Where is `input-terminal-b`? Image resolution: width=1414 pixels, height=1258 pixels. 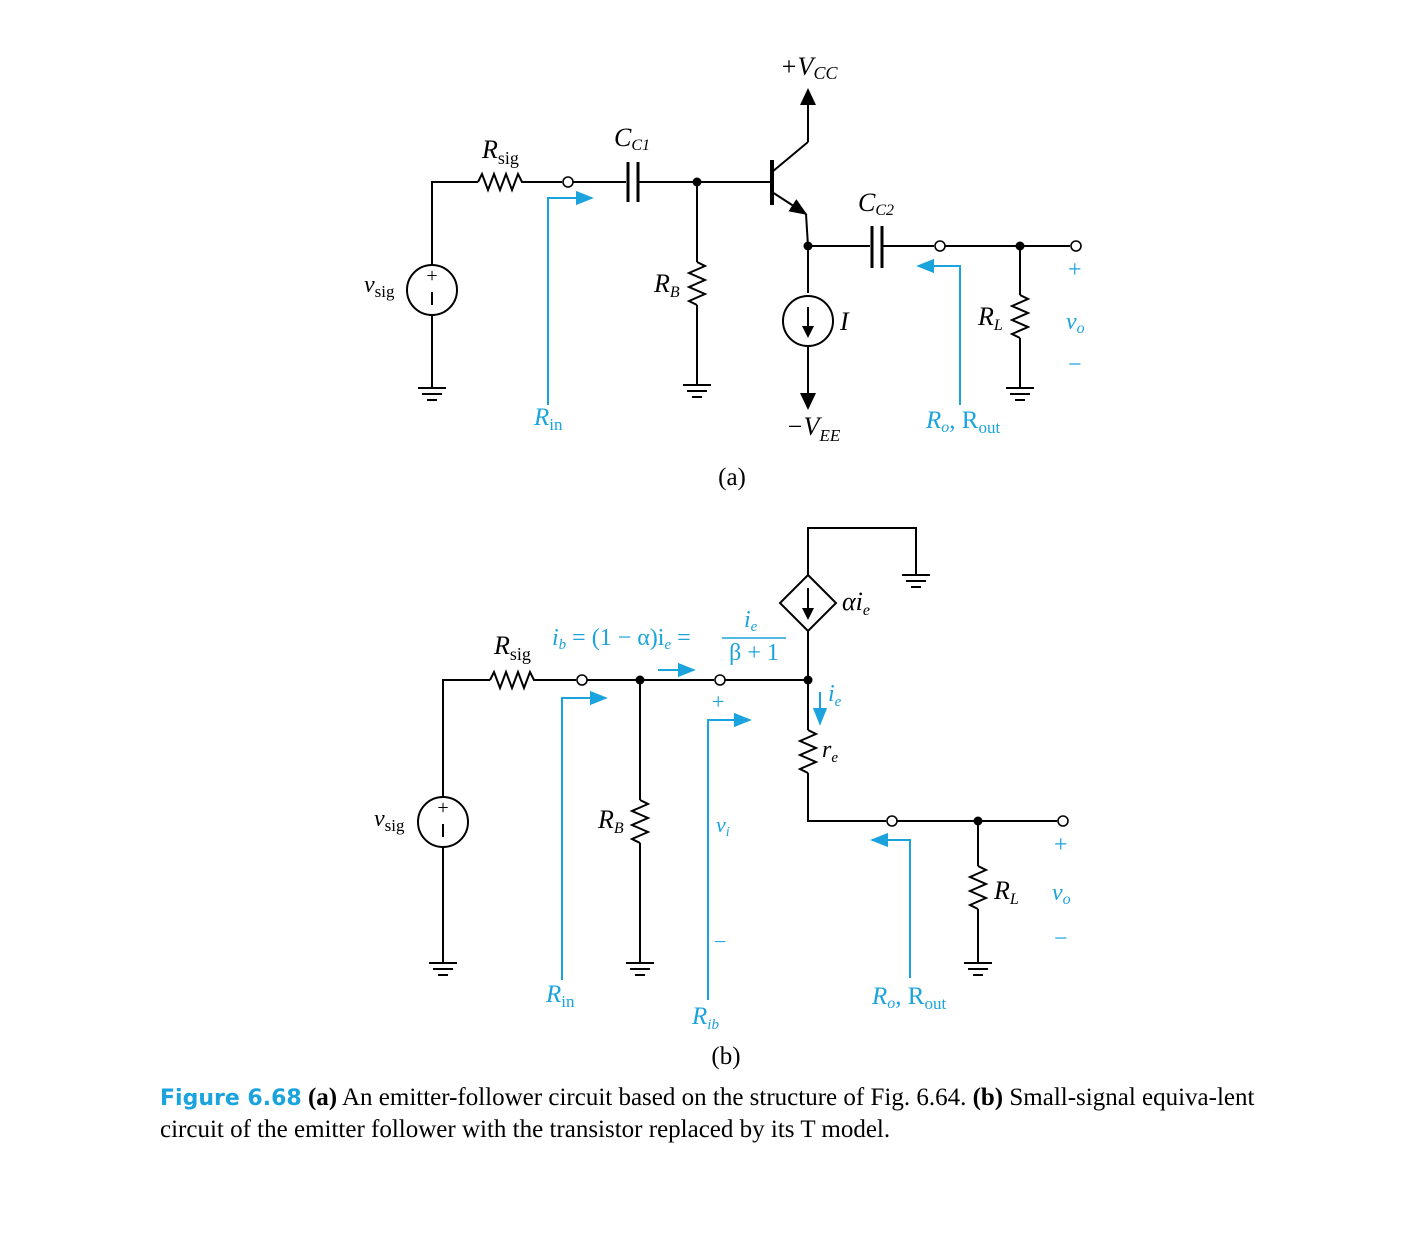 input-terminal-b is located at coordinates (582, 680).